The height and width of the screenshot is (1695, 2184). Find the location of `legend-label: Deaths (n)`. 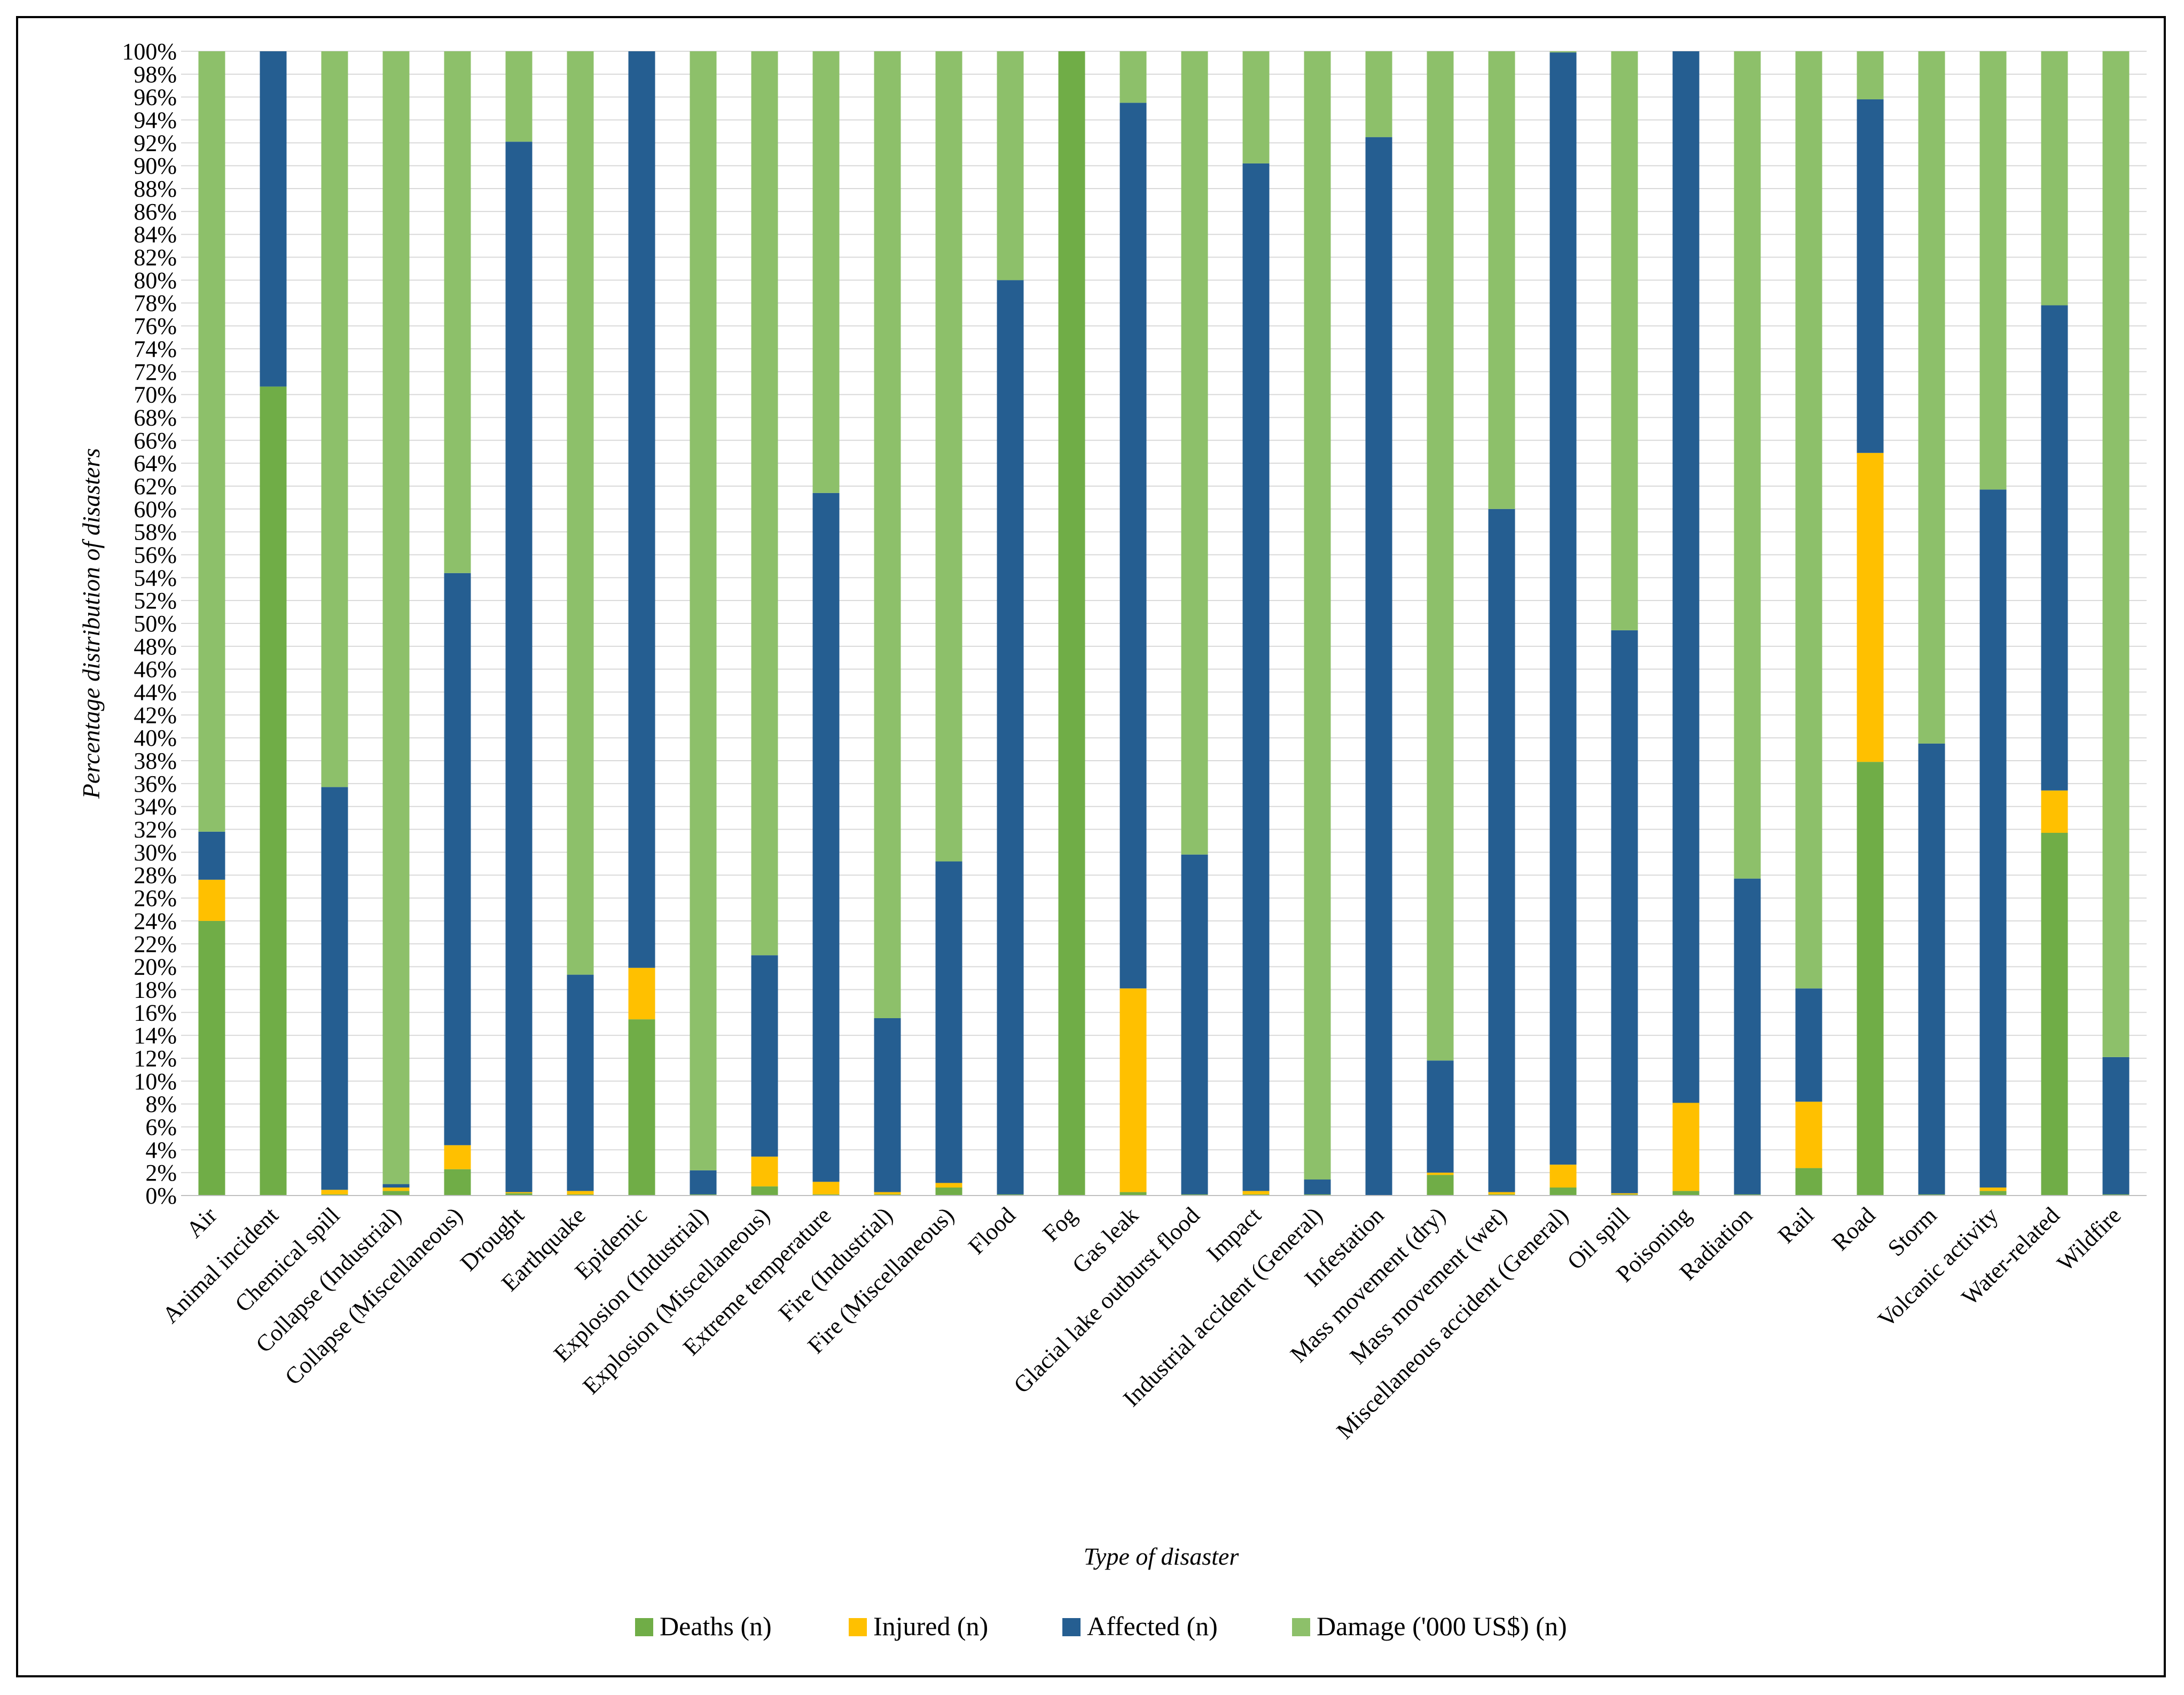

legend-label: Deaths (n) is located at coordinates (716, 1626).